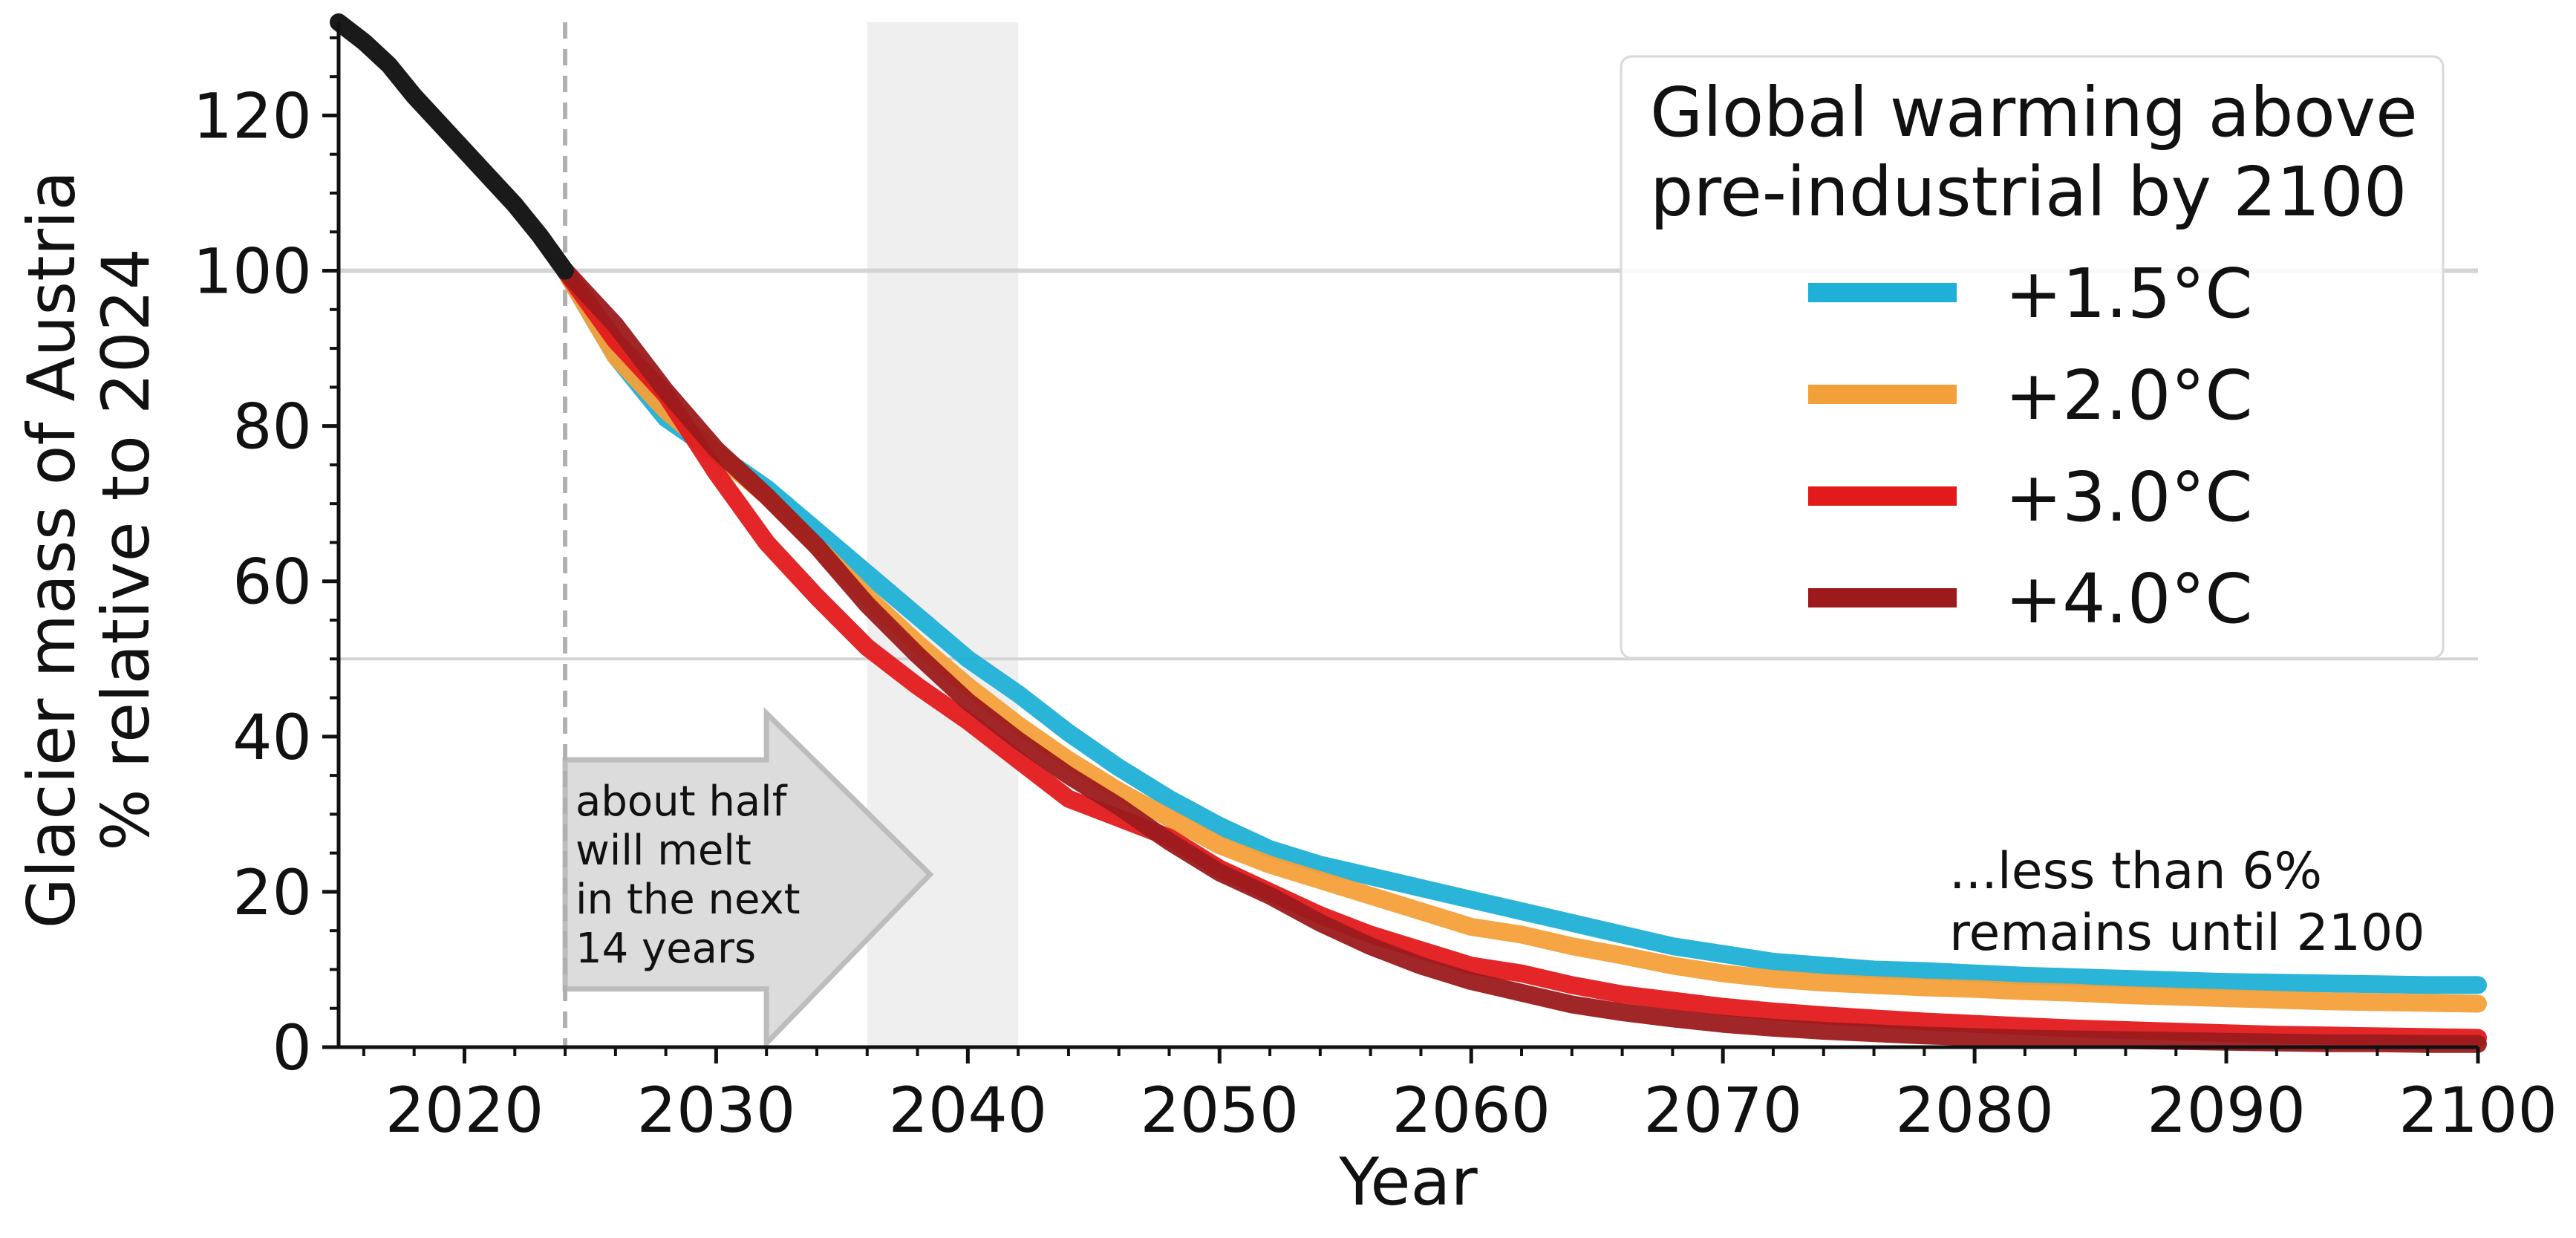  What do you see at coordinates (665, 949) in the screenshot?
I see `arrow-annotation-line: 14 years` at bounding box center [665, 949].